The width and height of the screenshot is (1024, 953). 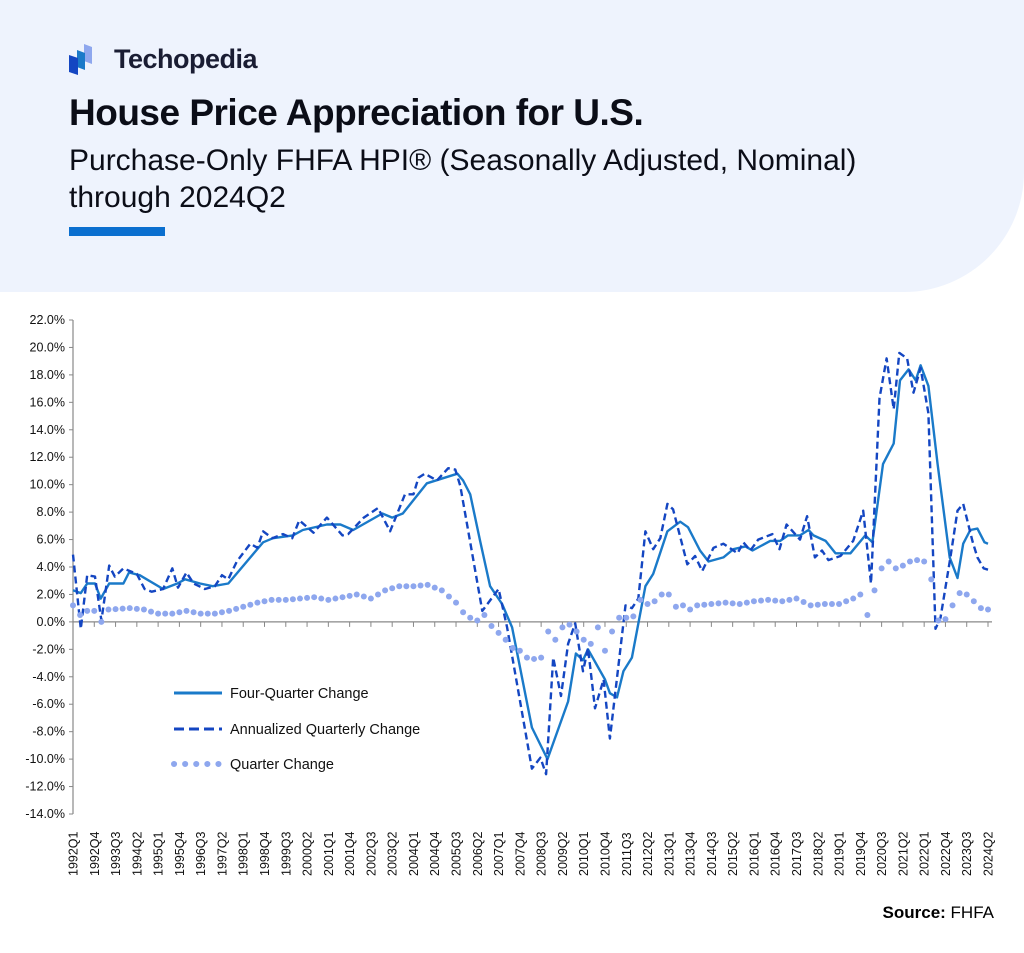 What do you see at coordinates (499, 853) in the screenshot?
I see `x-tick-label: 2007Q1` at bounding box center [499, 853].